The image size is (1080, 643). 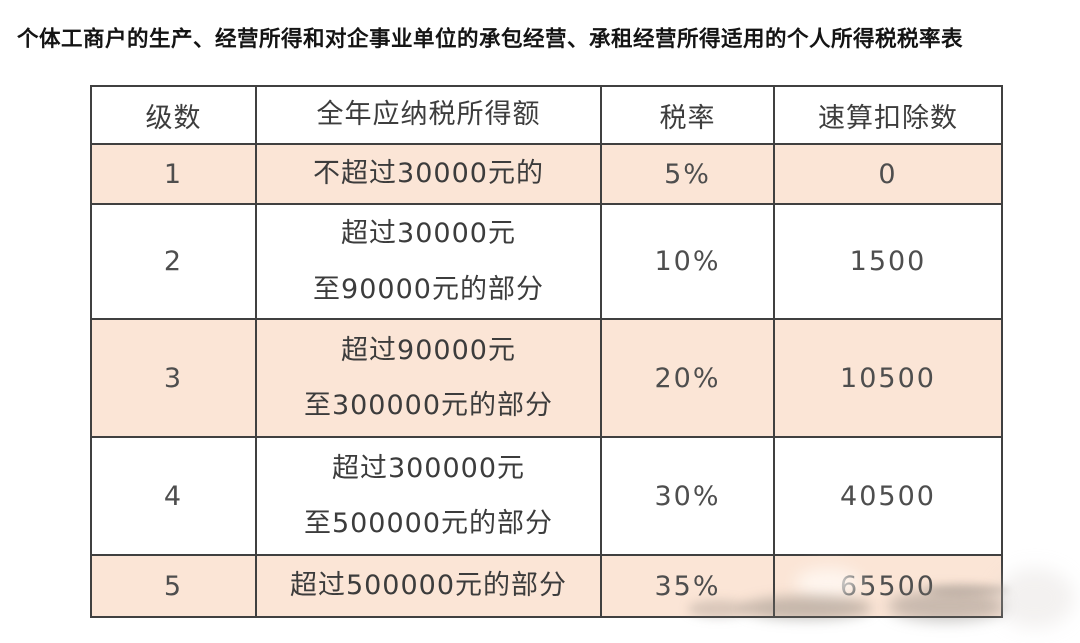 What do you see at coordinates (687, 174) in the screenshot?
I see `cell-tax-rate: 5%` at bounding box center [687, 174].